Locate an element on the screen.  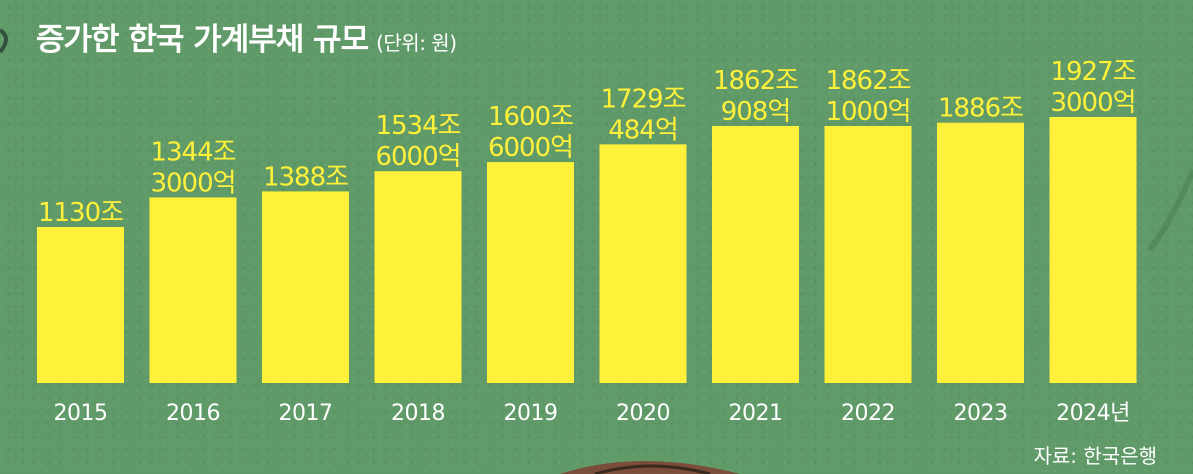
value-label-2017-1: 1388조 is located at coordinates (305, 177).